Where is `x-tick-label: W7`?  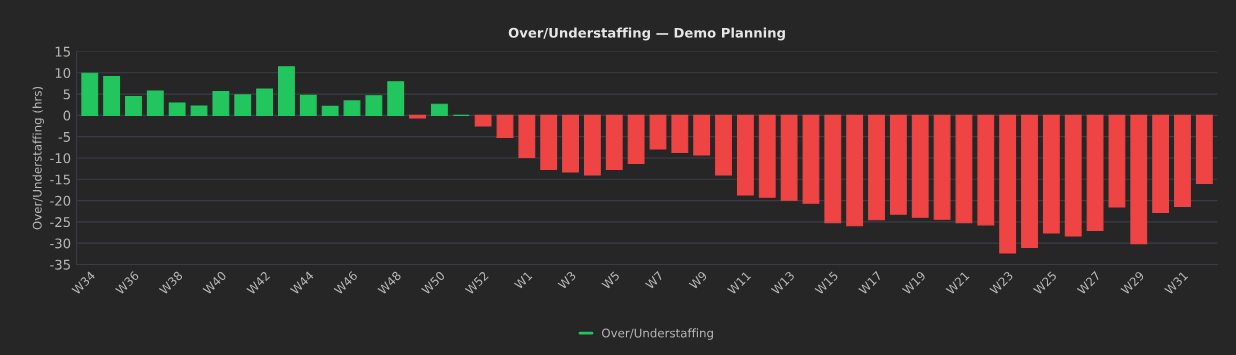
x-tick-label: W7 is located at coordinates (654, 280).